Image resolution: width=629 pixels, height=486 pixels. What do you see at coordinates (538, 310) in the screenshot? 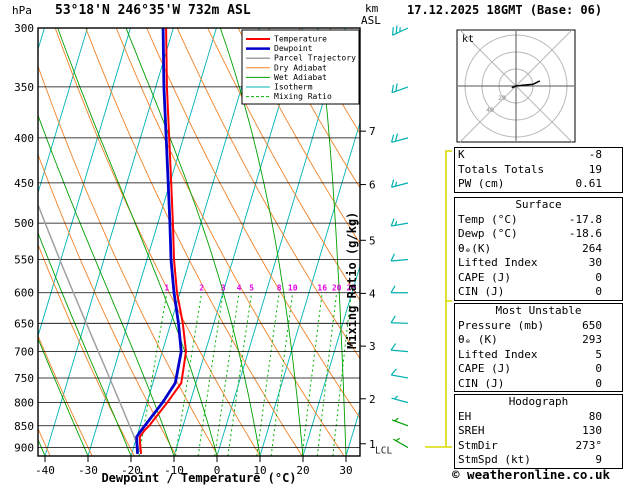
I see `table-title: Most Unstable` at bounding box center [538, 310].